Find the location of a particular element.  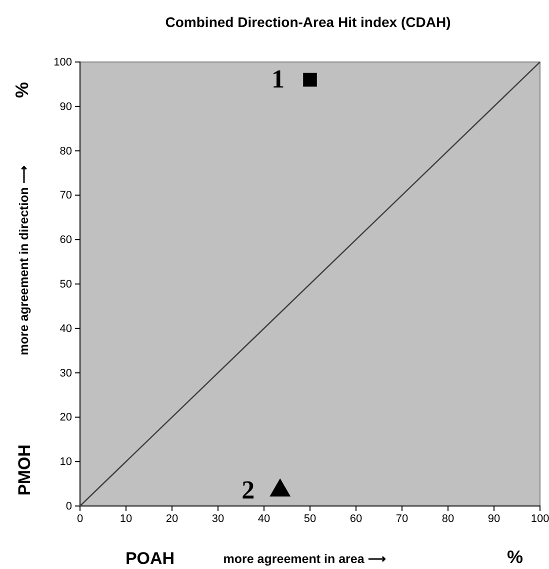

y-tick-label: 80 is located at coordinates (66, 151).